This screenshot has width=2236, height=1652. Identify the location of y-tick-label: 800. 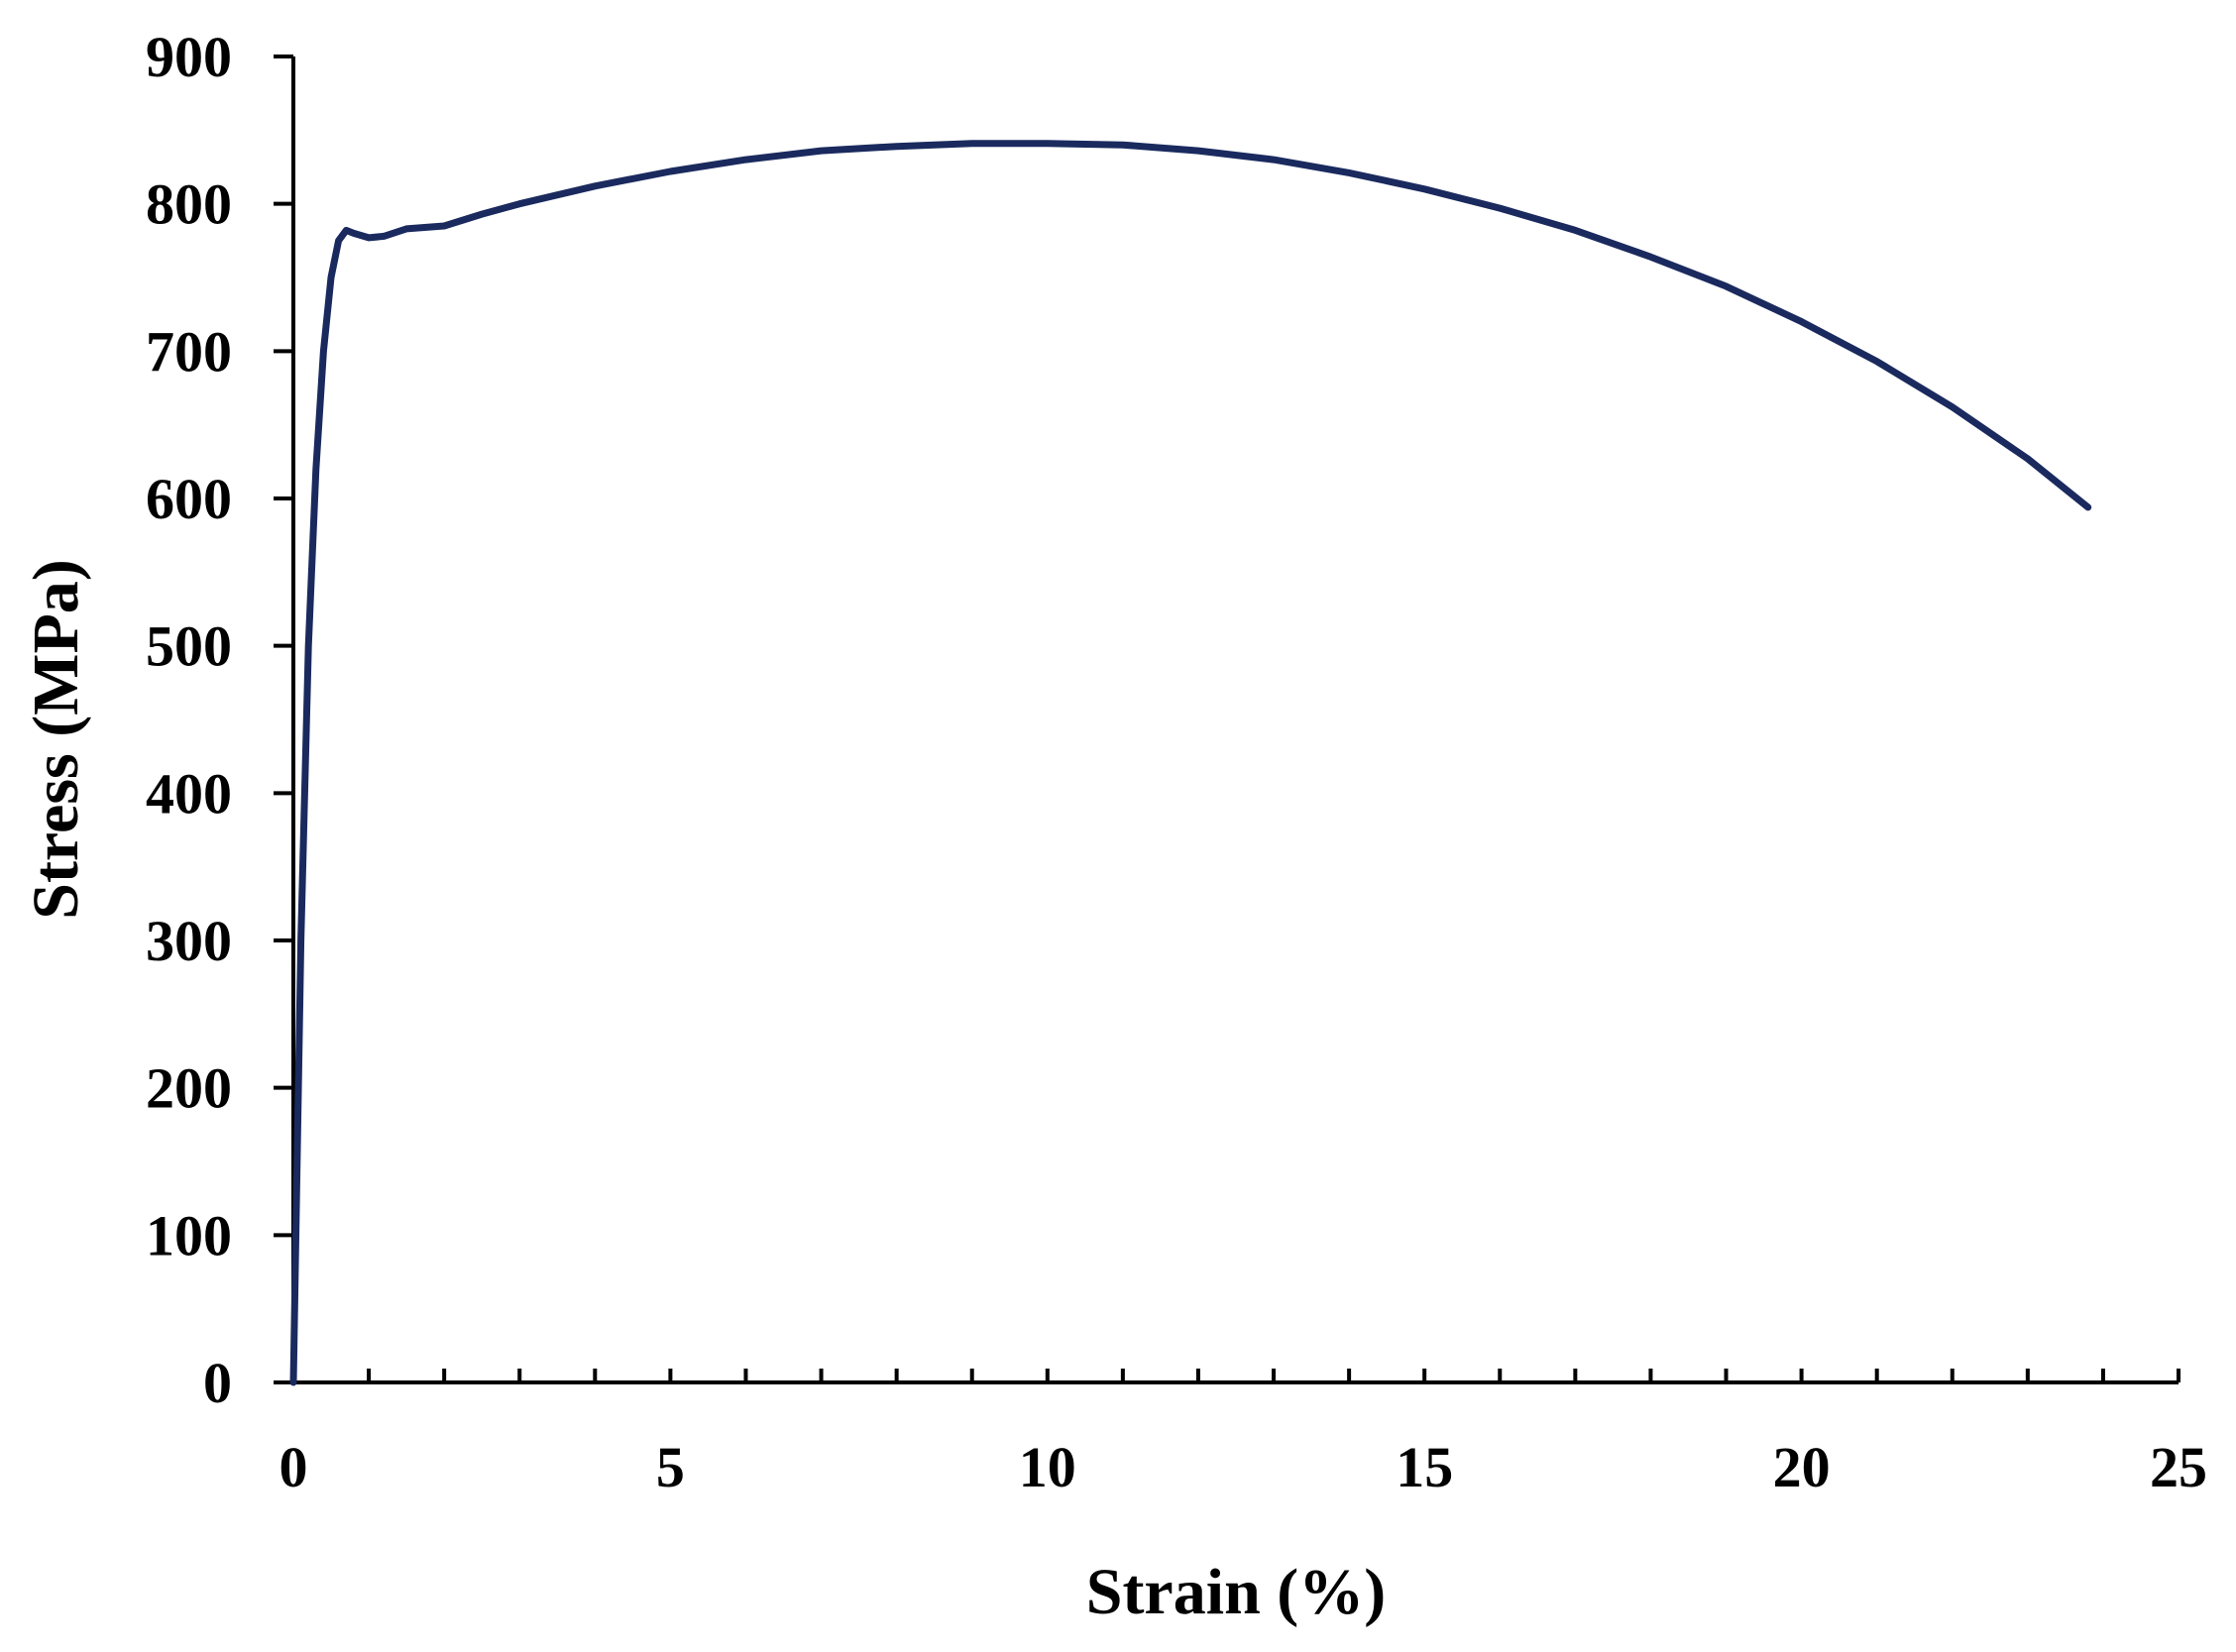
(189, 204).